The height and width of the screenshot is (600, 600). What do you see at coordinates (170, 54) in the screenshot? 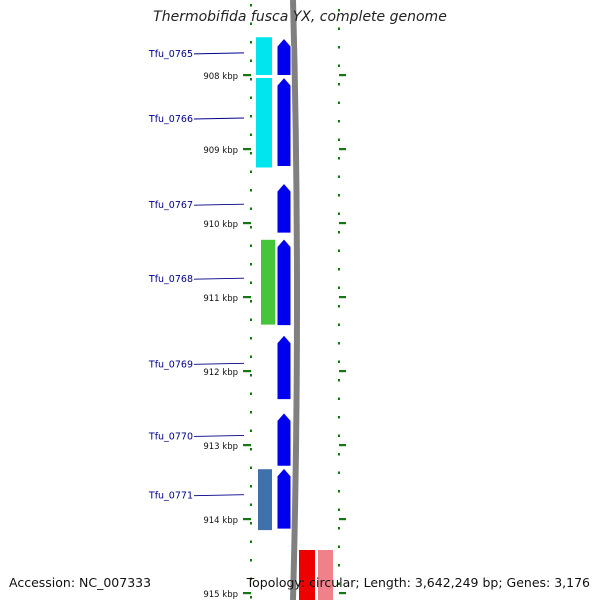
I see `gene-label: Tfu_0765` at bounding box center [170, 54].